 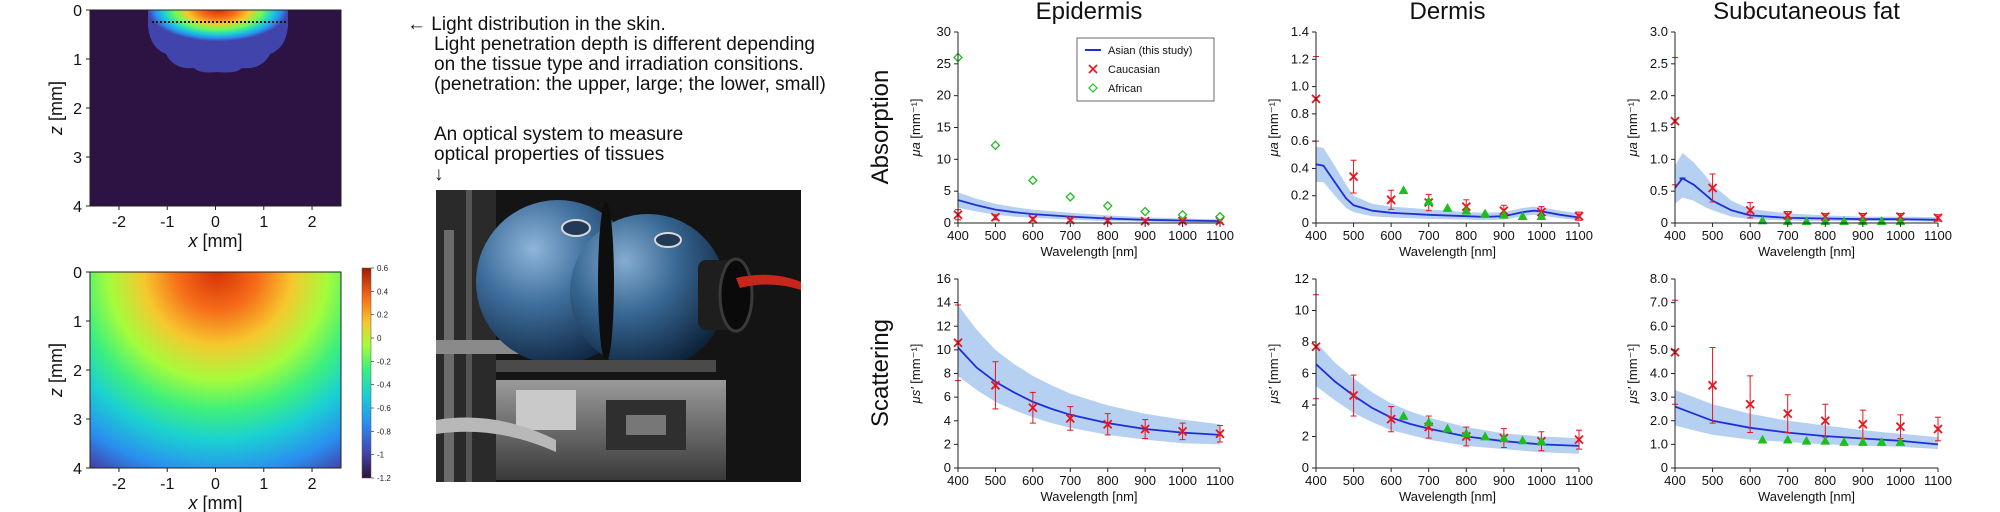 What do you see at coordinates (223, 502) in the screenshot?
I see `heatmap-x-axis-label-unit: [mm]` at bounding box center [223, 502].